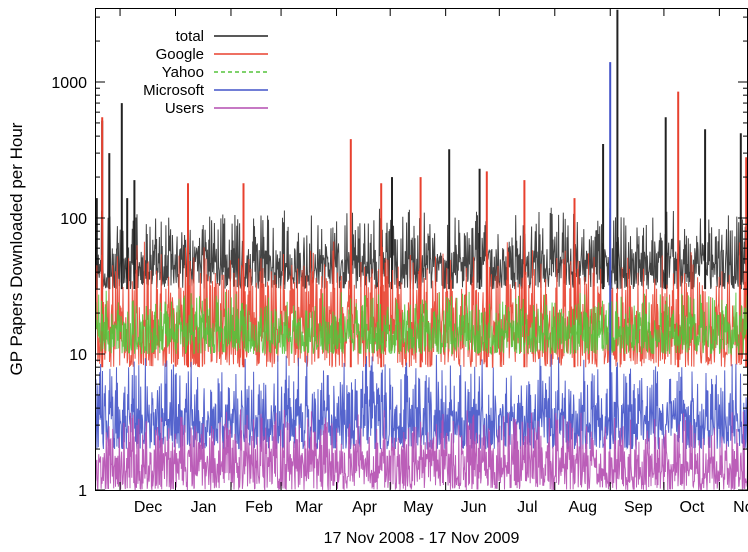  What do you see at coordinates (69, 83) in the screenshot?
I see `y-tick-label: 1000` at bounding box center [69, 83].